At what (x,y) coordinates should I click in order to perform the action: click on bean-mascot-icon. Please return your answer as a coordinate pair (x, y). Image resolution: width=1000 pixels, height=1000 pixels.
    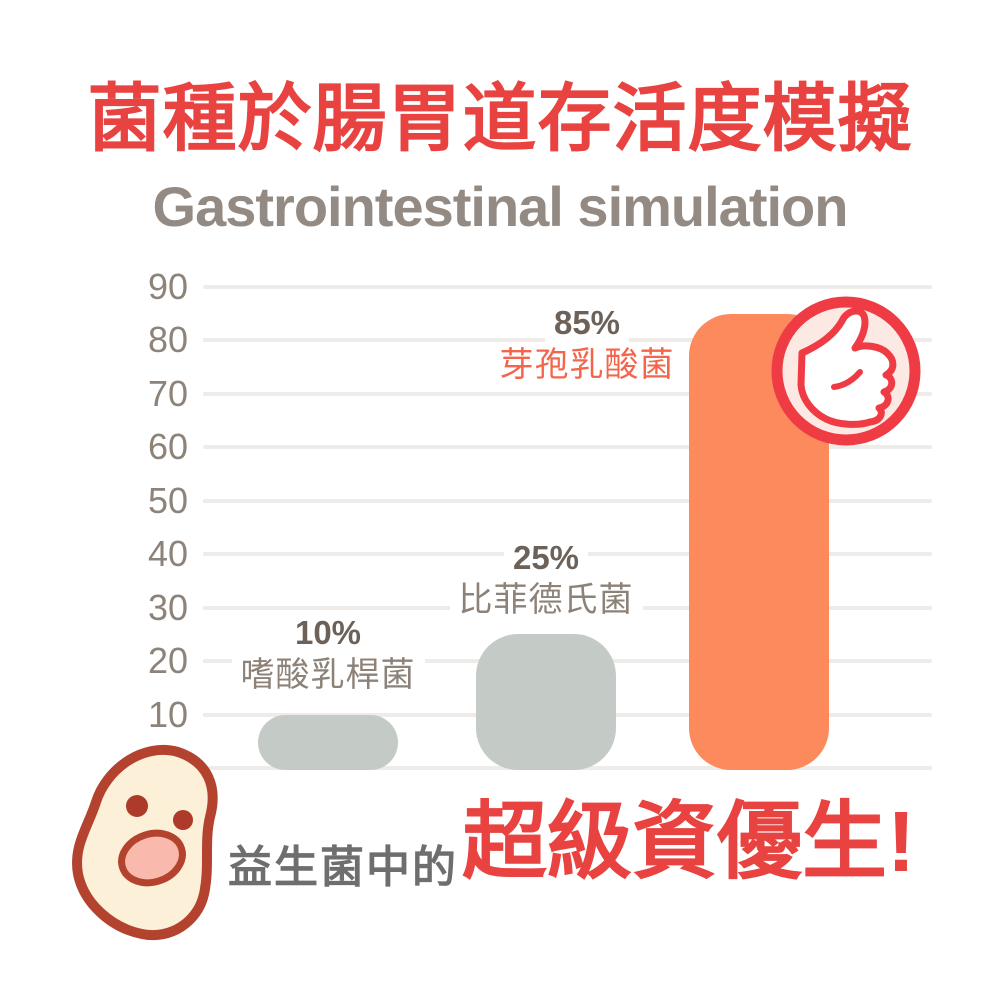
    Looking at the image, I should click on (145, 843).